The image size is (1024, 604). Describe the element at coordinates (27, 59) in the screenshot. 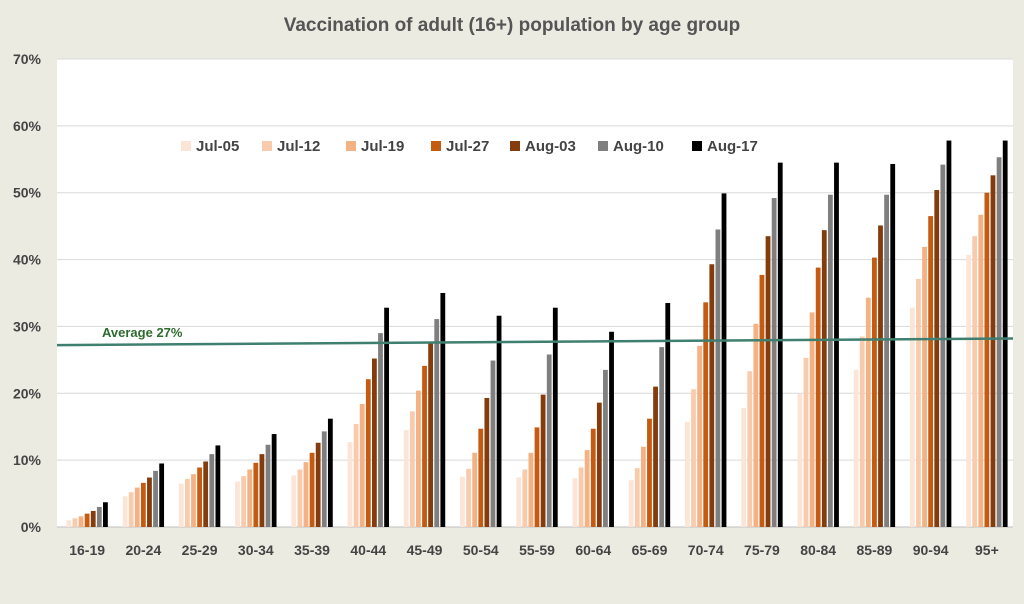

I see `y-tick-label: 70%` at that location.